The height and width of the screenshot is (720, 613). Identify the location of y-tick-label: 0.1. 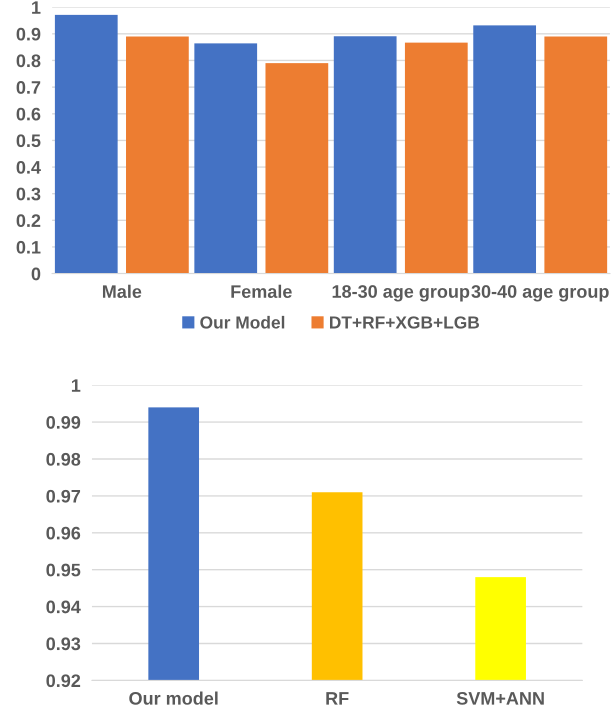
(28, 247).